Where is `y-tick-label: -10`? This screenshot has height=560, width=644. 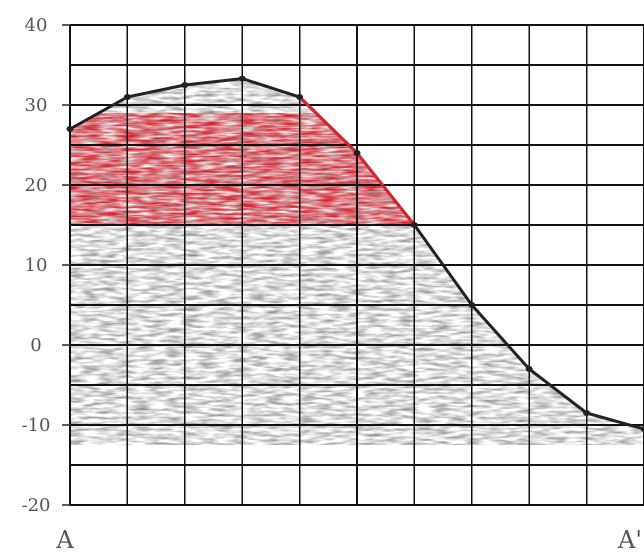 y-tick-label: -10 is located at coordinates (36, 425).